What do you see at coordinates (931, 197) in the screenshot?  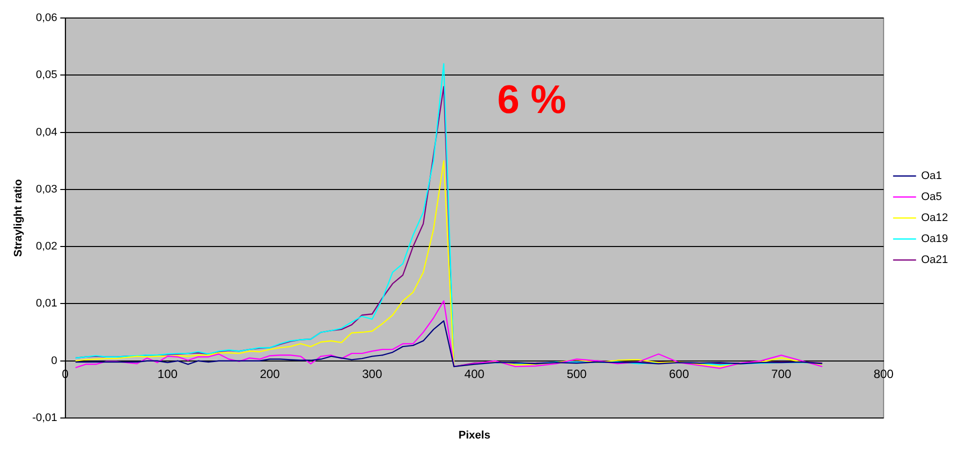 I see `legend-label: Oa5` at bounding box center [931, 197].